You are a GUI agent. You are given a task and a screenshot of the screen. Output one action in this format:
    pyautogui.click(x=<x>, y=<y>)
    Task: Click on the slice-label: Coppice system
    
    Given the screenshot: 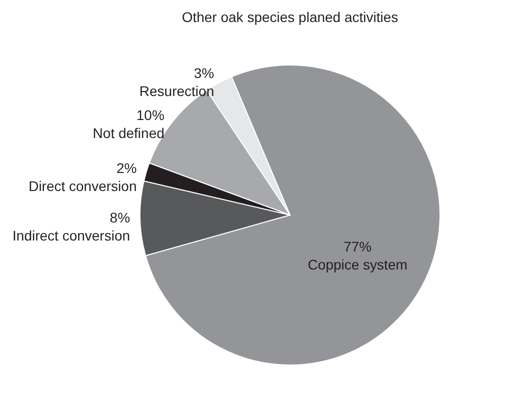 What is the action you would take?
    pyautogui.click(x=358, y=264)
    